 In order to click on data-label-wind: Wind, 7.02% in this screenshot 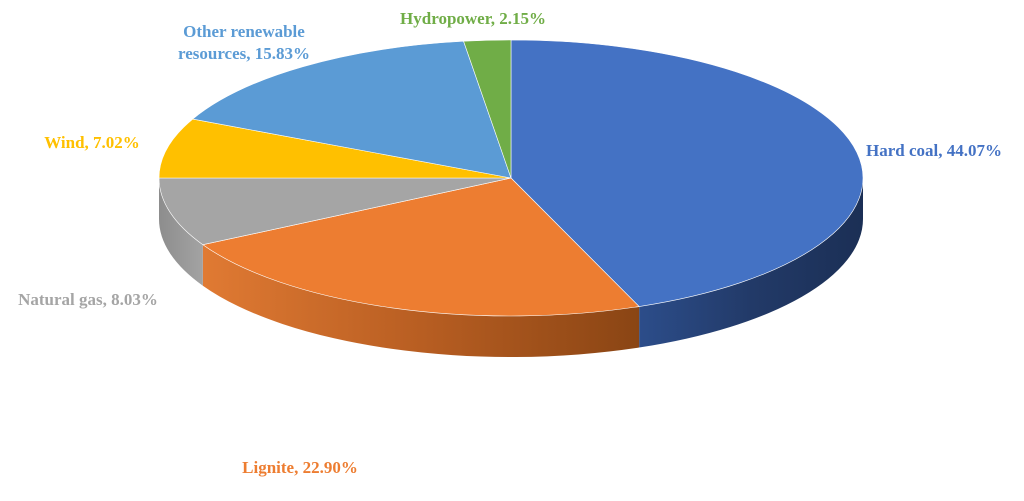, I will do `click(92, 142)`.